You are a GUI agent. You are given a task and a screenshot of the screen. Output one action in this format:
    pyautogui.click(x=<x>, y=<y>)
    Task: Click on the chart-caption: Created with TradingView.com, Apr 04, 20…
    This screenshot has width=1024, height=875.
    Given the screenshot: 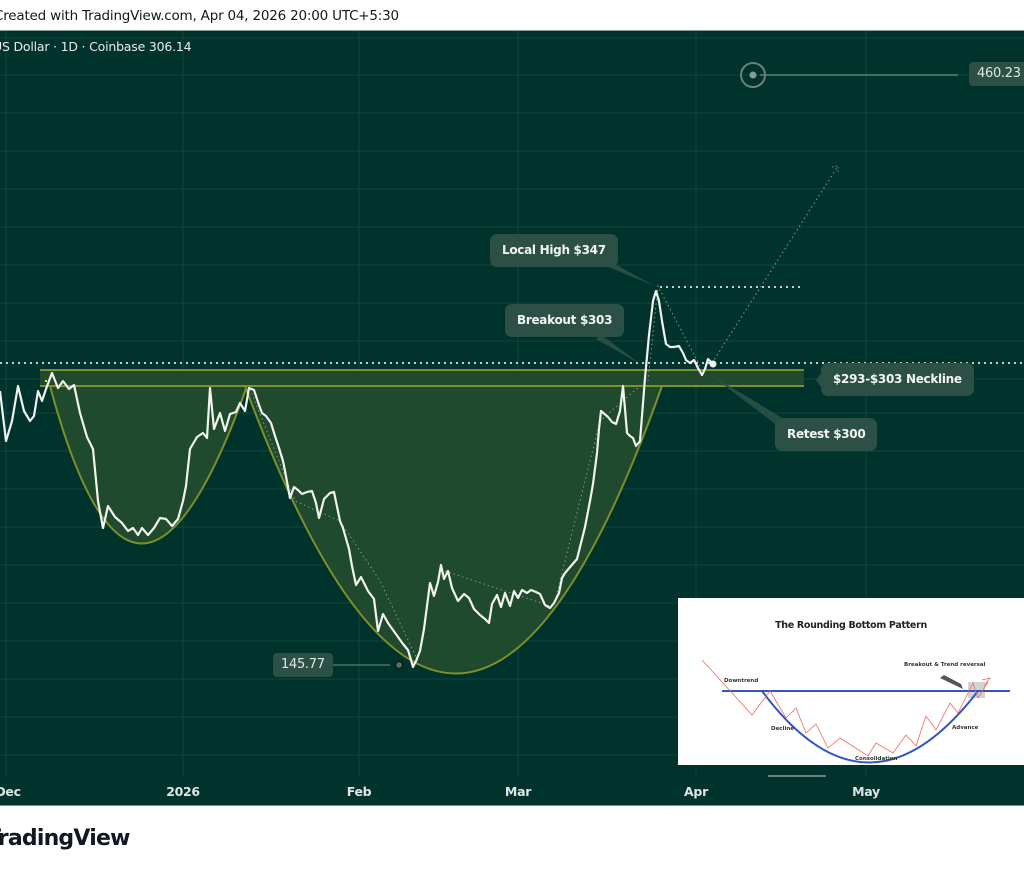 What is the action you would take?
    pyautogui.click(x=199, y=16)
    